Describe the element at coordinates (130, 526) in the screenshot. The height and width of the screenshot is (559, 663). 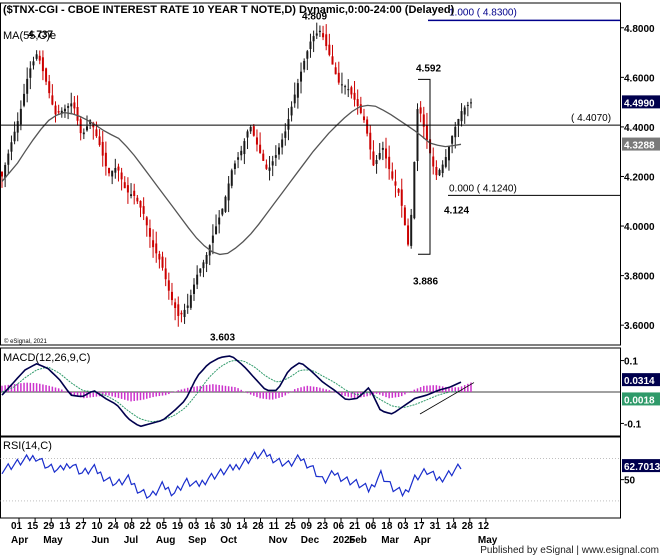
I see `date-label: 08` at that location.